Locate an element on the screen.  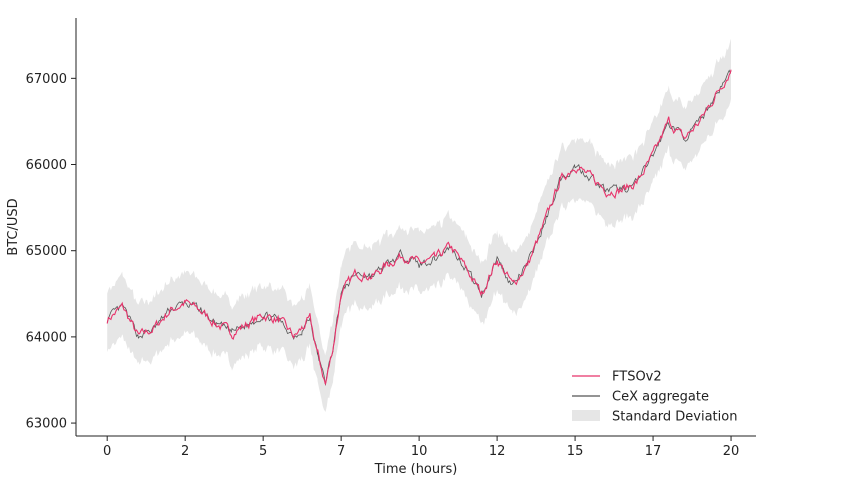
legend-swatch-band is located at coordinates (586, 415).